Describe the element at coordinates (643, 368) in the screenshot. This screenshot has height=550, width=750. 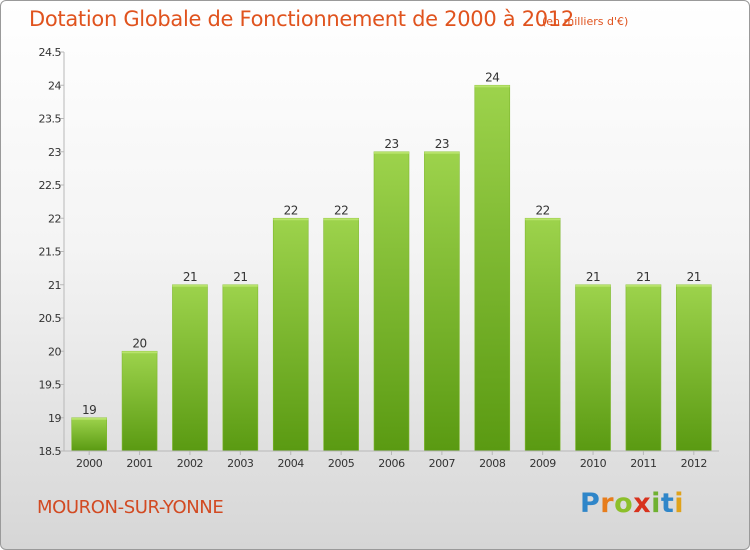
I see `bar-2011` at that location.